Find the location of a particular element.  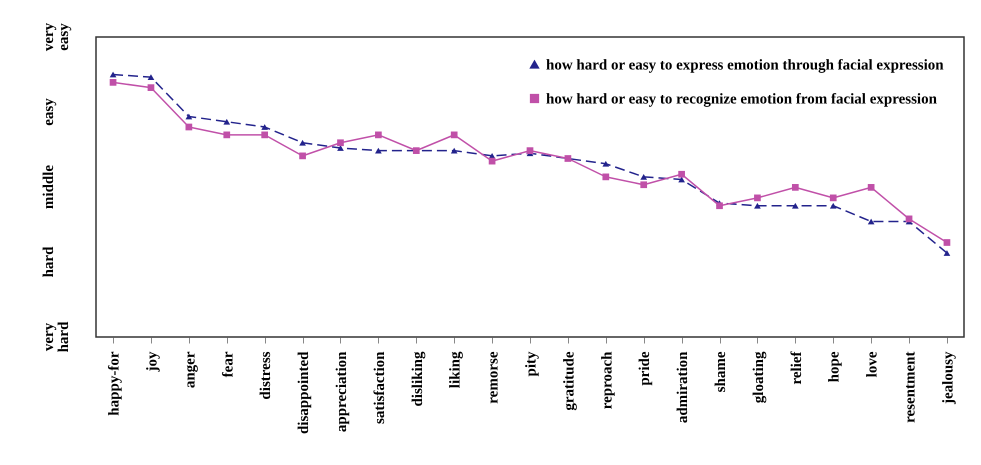

x-tick-label: pity is located at coordinates (532, 364).